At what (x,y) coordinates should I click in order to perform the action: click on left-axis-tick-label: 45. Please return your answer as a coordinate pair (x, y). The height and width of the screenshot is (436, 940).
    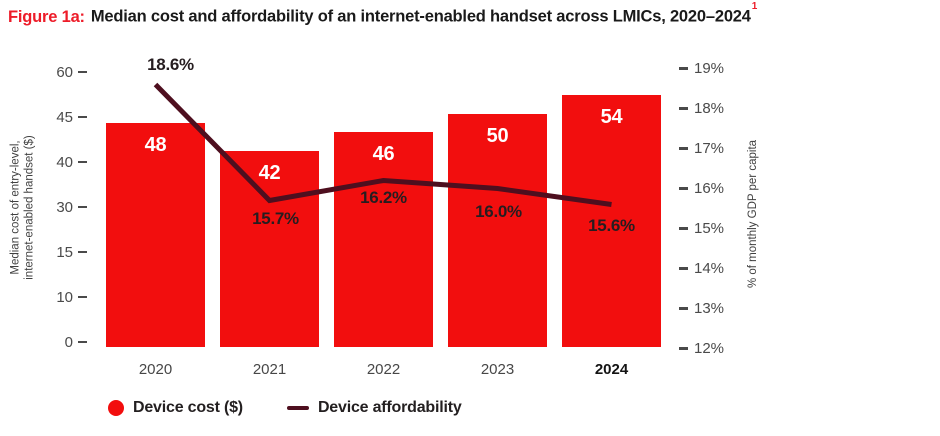
    Looking at the image, I should click on (64, 117).